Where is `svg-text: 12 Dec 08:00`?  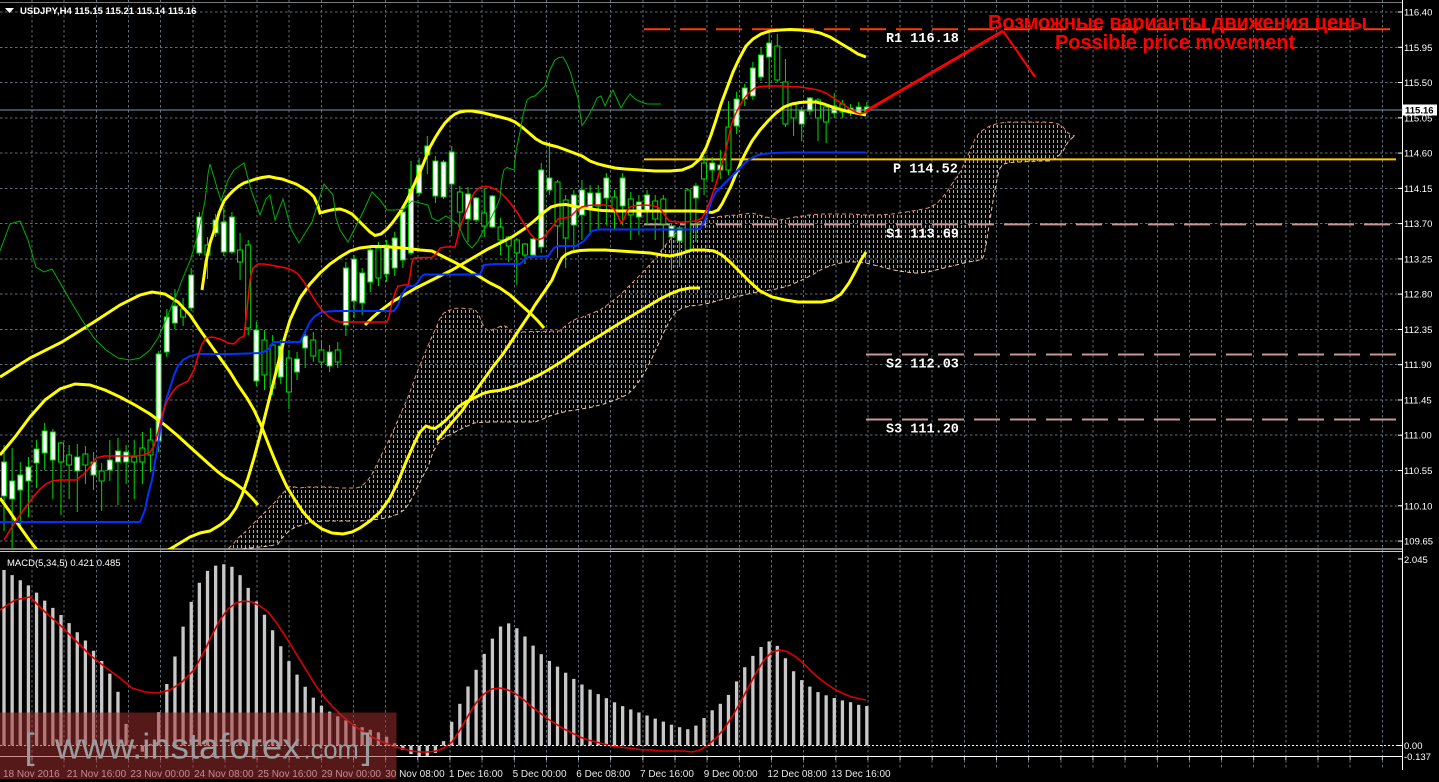 svg-text: 12 Dec 08:00 is located at coordinates (797, 774).